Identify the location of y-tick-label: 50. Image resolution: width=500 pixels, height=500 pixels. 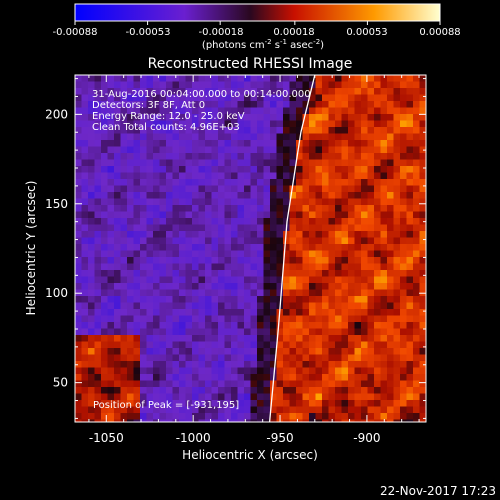
(60, 383).